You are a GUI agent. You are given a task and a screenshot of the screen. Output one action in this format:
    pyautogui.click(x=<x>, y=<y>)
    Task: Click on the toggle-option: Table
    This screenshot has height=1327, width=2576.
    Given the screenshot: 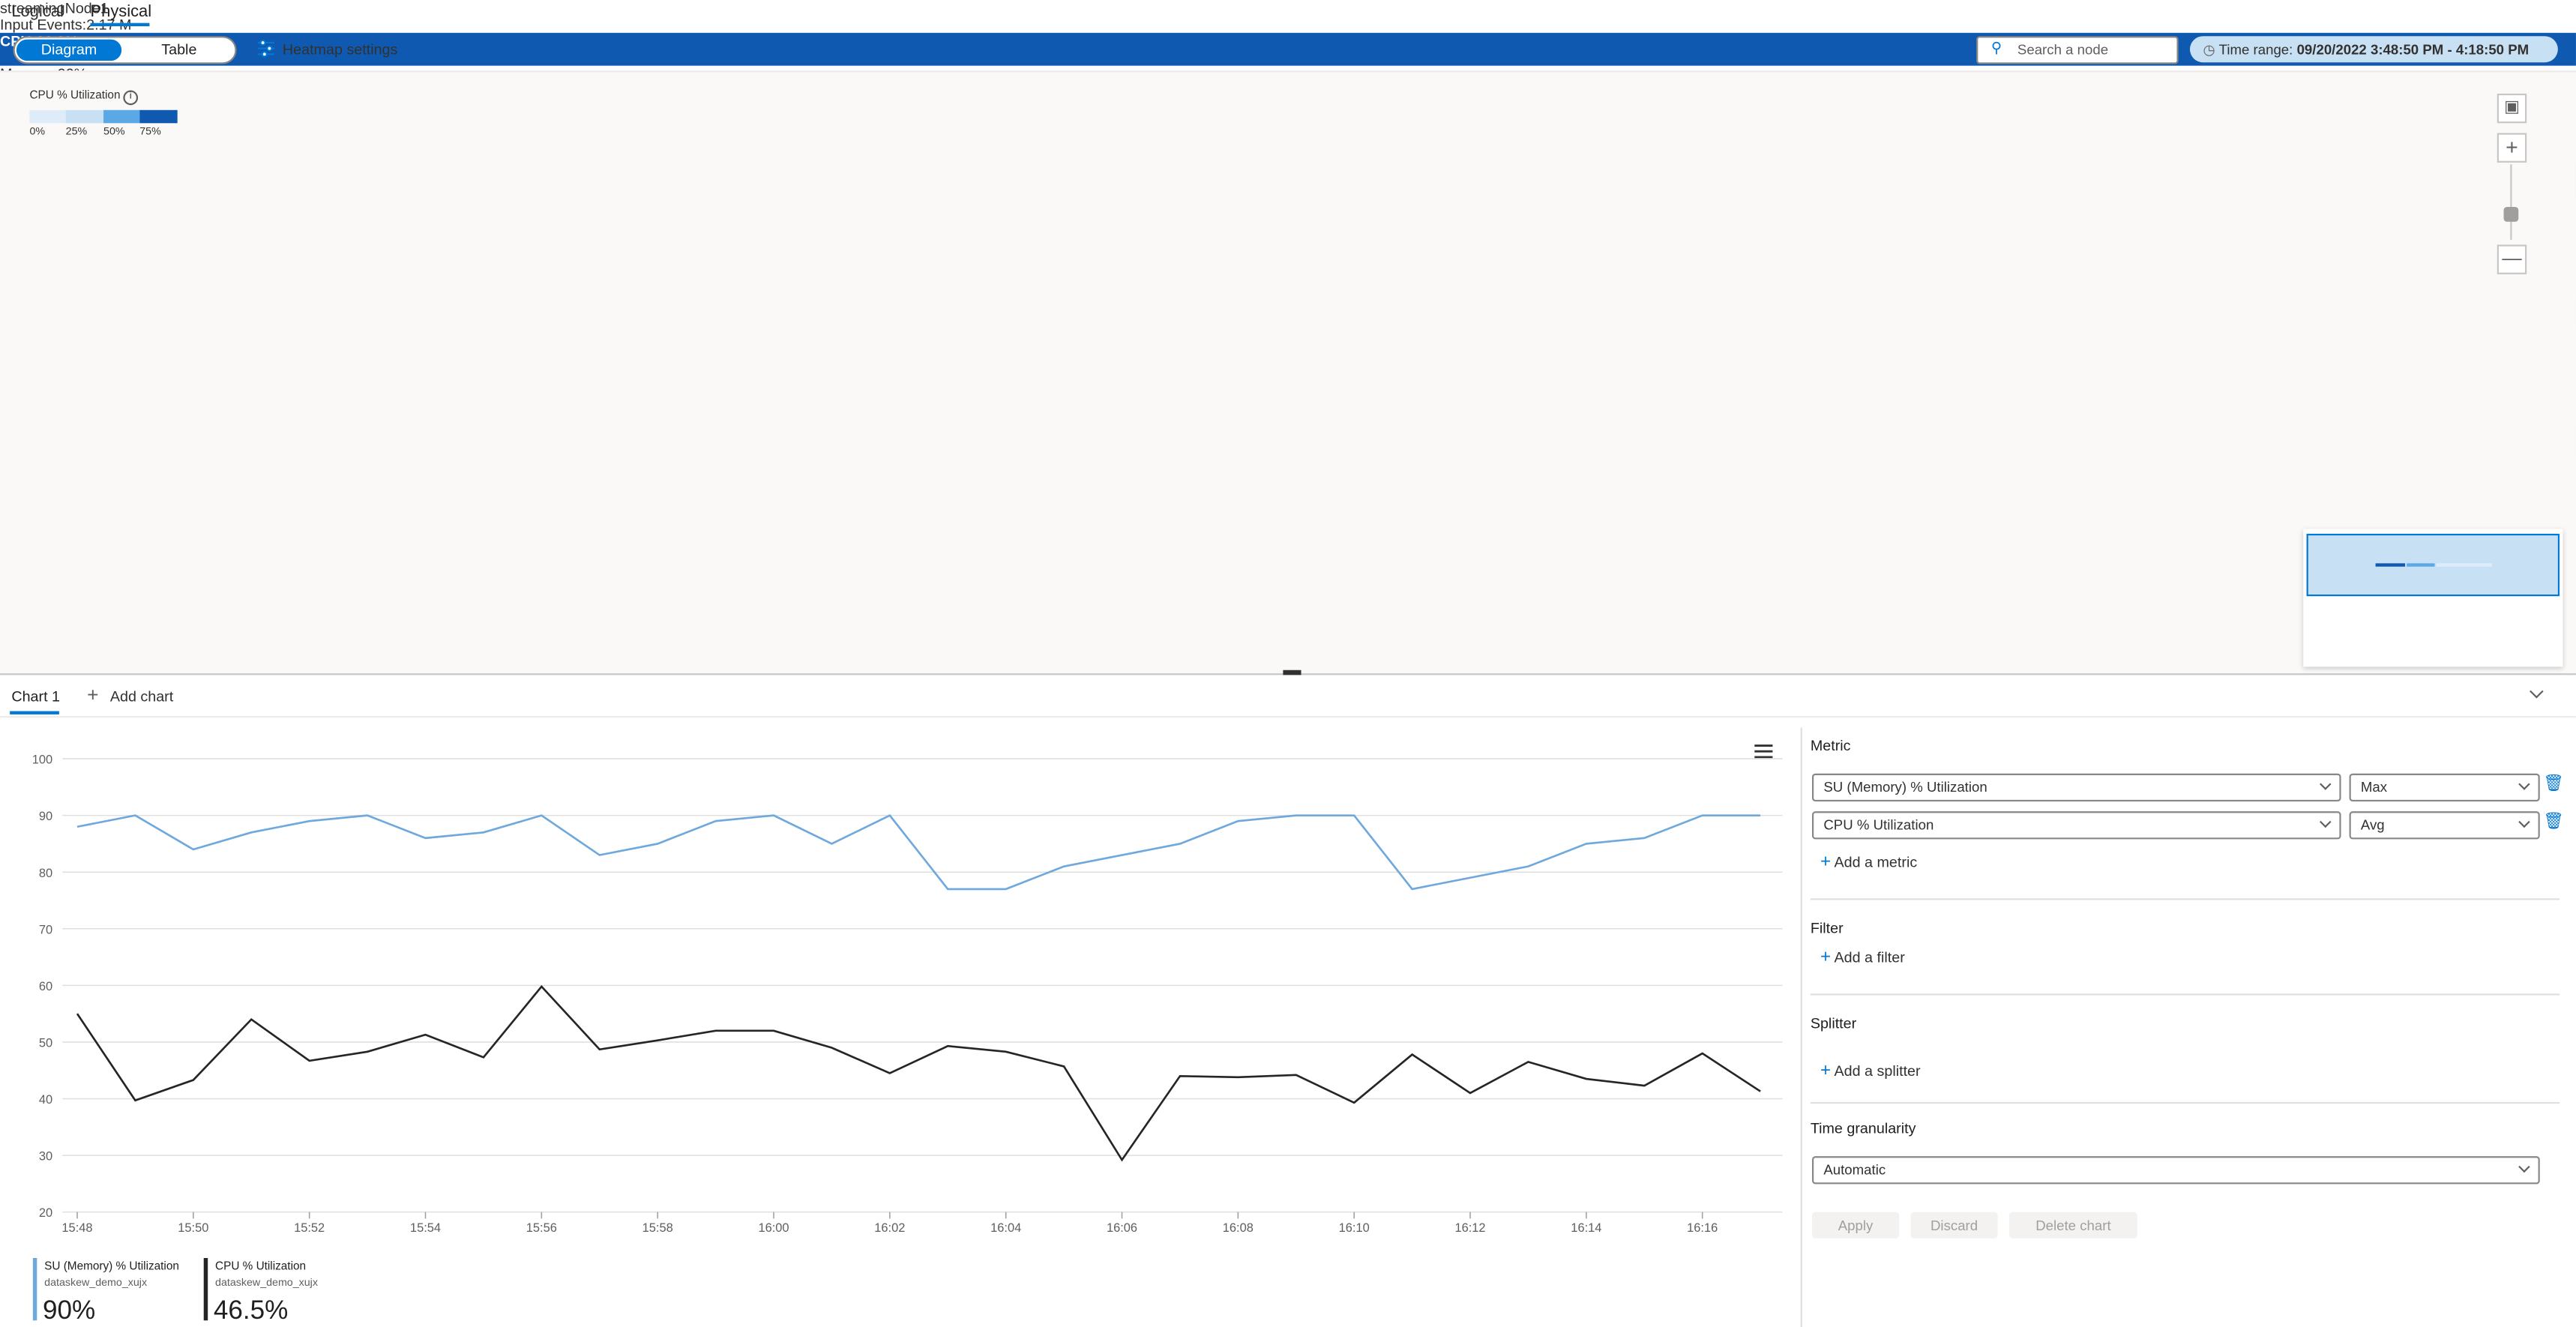 What is the action you would take?
    pyautogui.click(x=179, y=49)
    